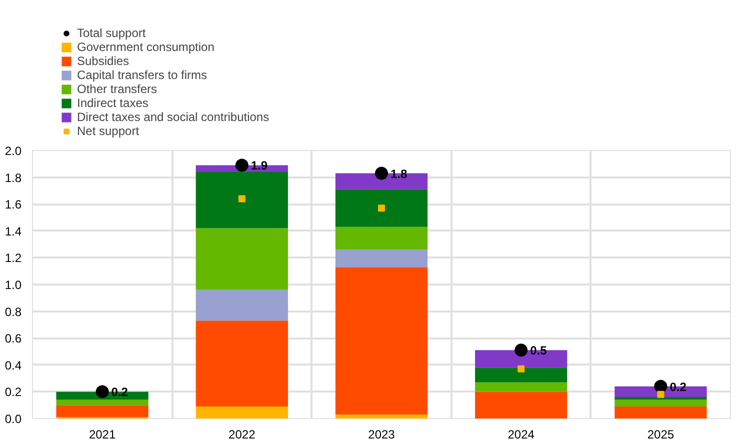 This screenshot has width=744, height=448. What do you see at coordinates (111, 33) in the screenshot?
I see `legend-label: Total support` at bounding box center [111, 33].